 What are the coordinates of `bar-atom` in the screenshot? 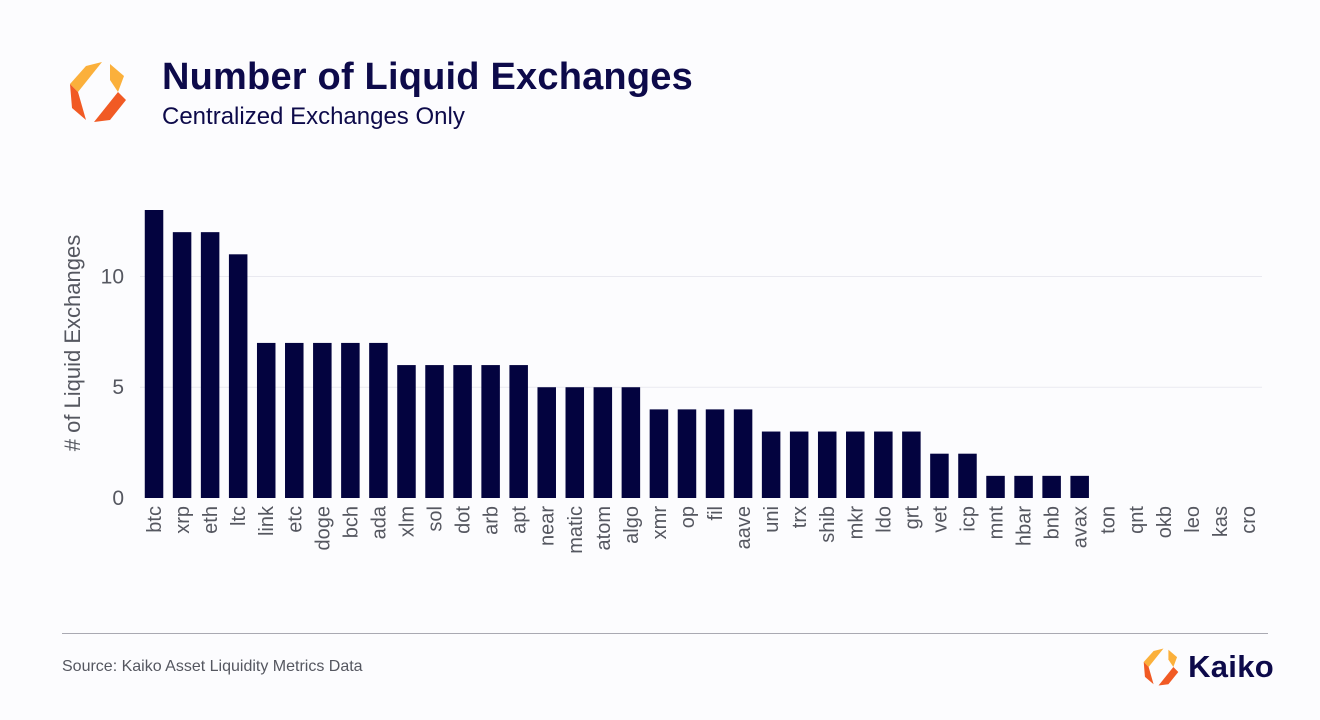 It's located at (603, 442).